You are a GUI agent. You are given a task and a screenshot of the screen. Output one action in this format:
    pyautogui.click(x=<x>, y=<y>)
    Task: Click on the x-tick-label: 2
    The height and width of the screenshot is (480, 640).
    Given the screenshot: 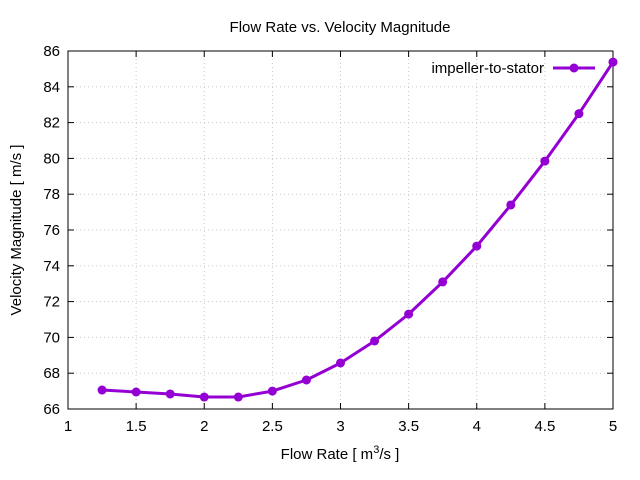 What is the action you would take?
    pyautogui.click(x=204, y=426)
    